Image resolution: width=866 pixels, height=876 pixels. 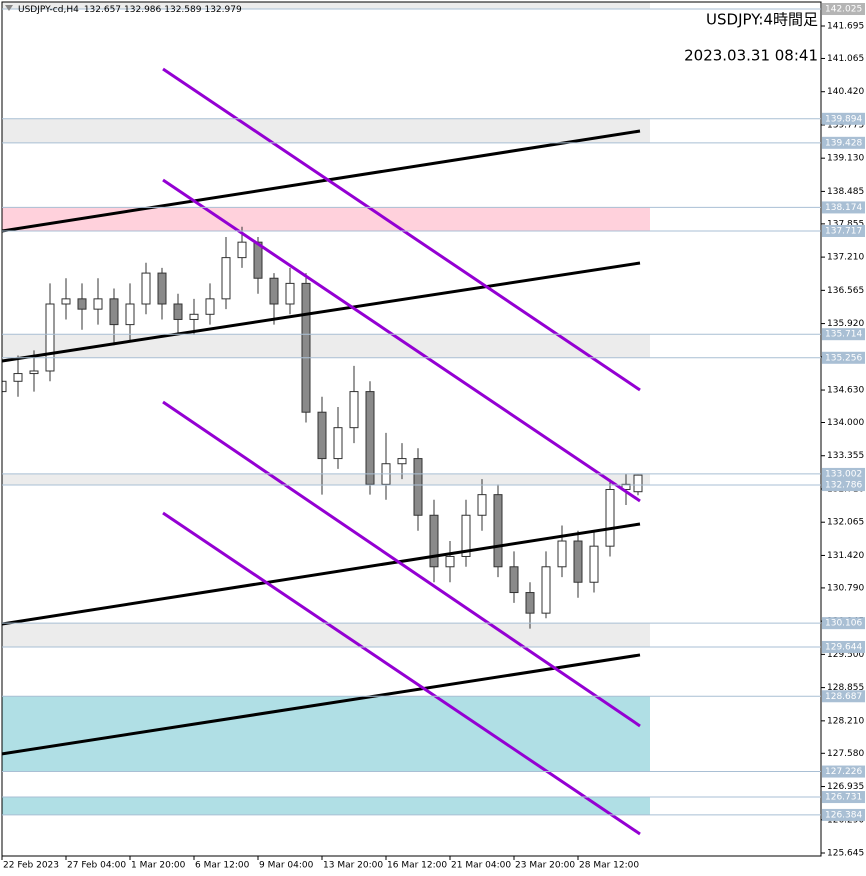 What do you see at coordinates (96, 866) in the screenshot?
I see `x-tick-label: 27 Feb 04:00` at bounding box center [96, 866].